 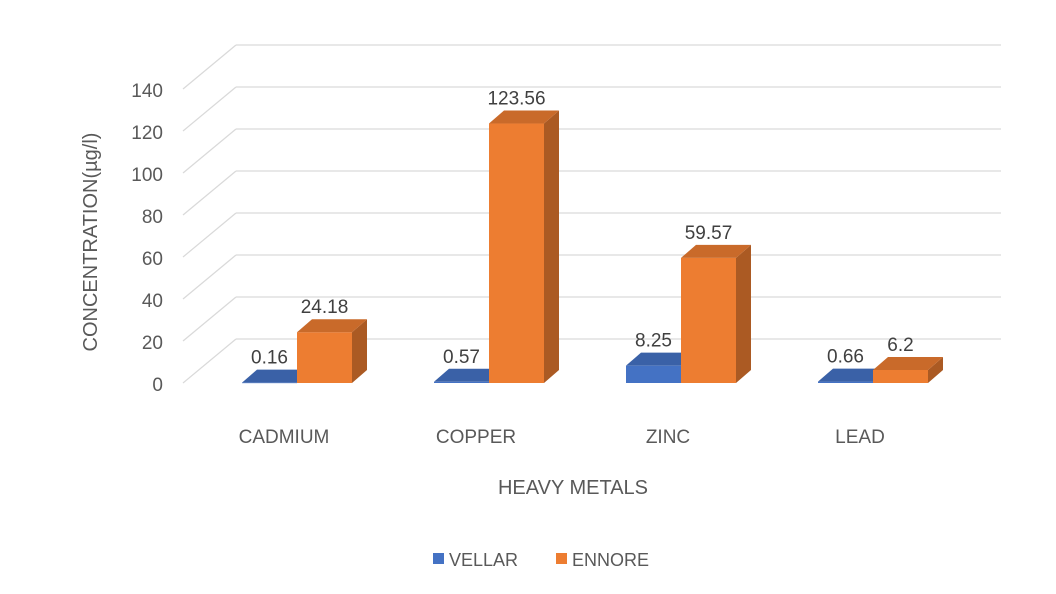 I want to click on bar-ennore-zinc, so click(x=716, y=313).